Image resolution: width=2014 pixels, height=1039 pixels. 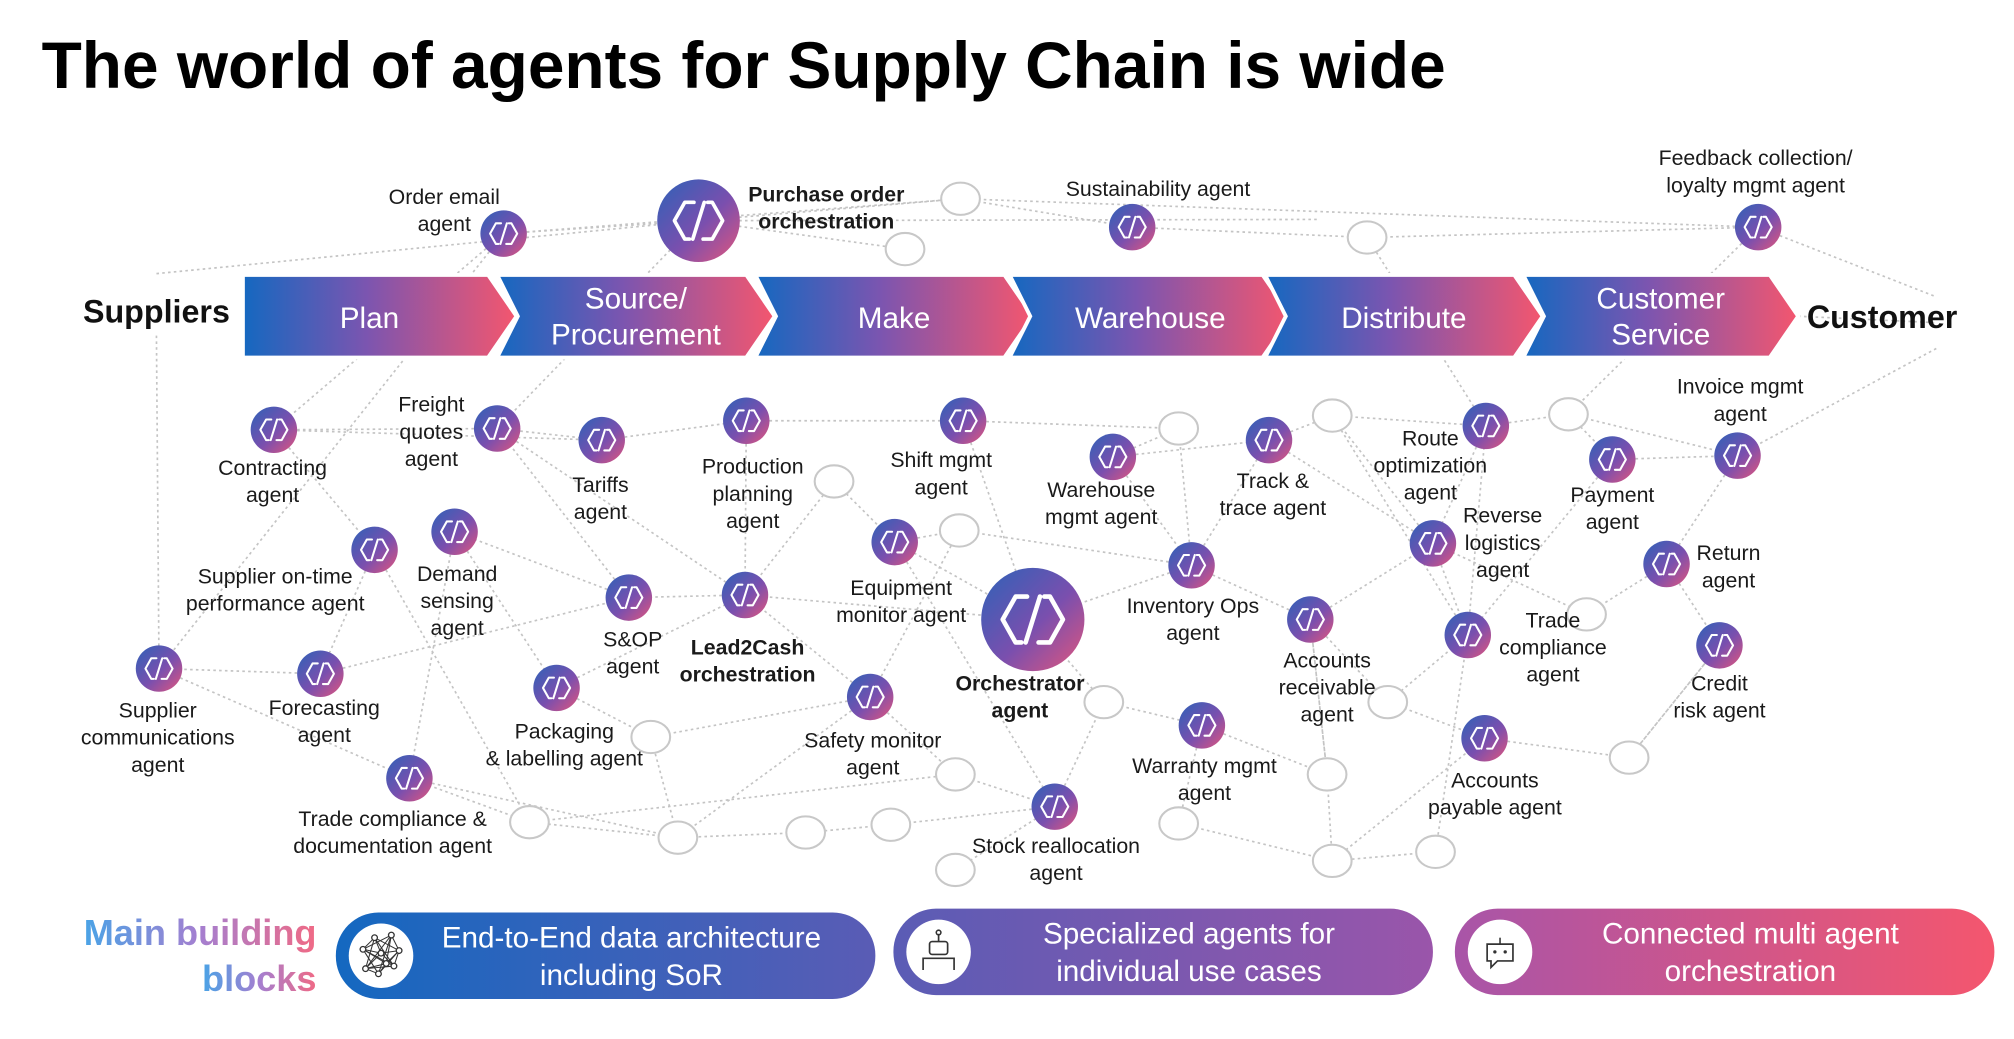 I want to click on agent-node: Supplier communications agent, so click(x=158, y=711).